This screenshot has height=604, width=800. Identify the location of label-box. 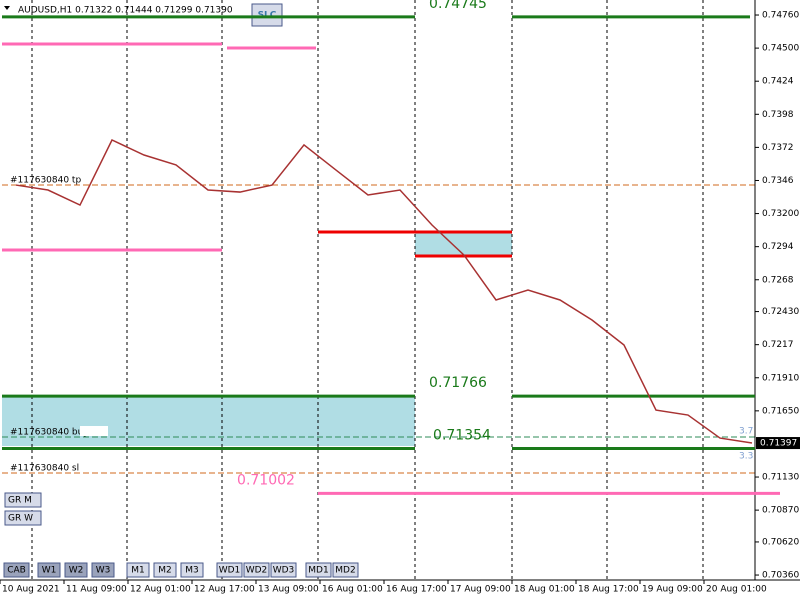
(94, 431).